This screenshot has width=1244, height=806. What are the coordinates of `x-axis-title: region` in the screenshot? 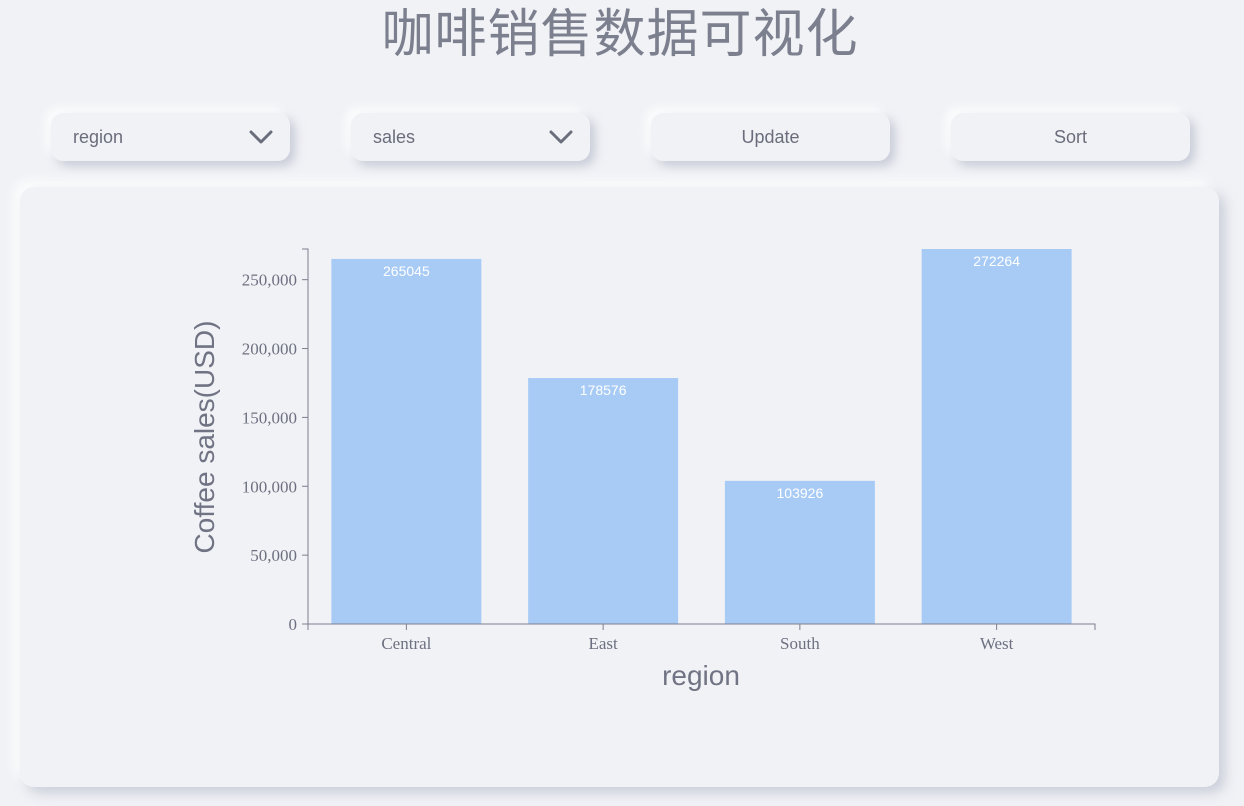 It's located at (701, 675).